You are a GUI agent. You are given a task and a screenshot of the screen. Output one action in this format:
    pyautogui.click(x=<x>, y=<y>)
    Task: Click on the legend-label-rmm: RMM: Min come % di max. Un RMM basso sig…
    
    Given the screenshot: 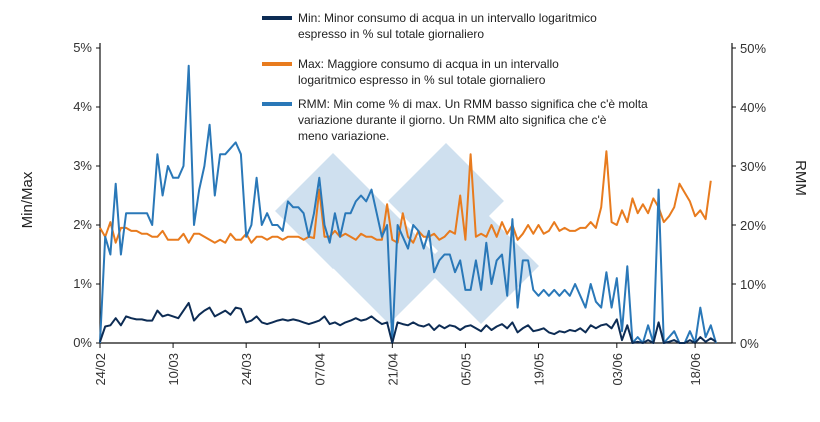 What is the action you would take?
    pyautogui.click(x=473, y=120)
    